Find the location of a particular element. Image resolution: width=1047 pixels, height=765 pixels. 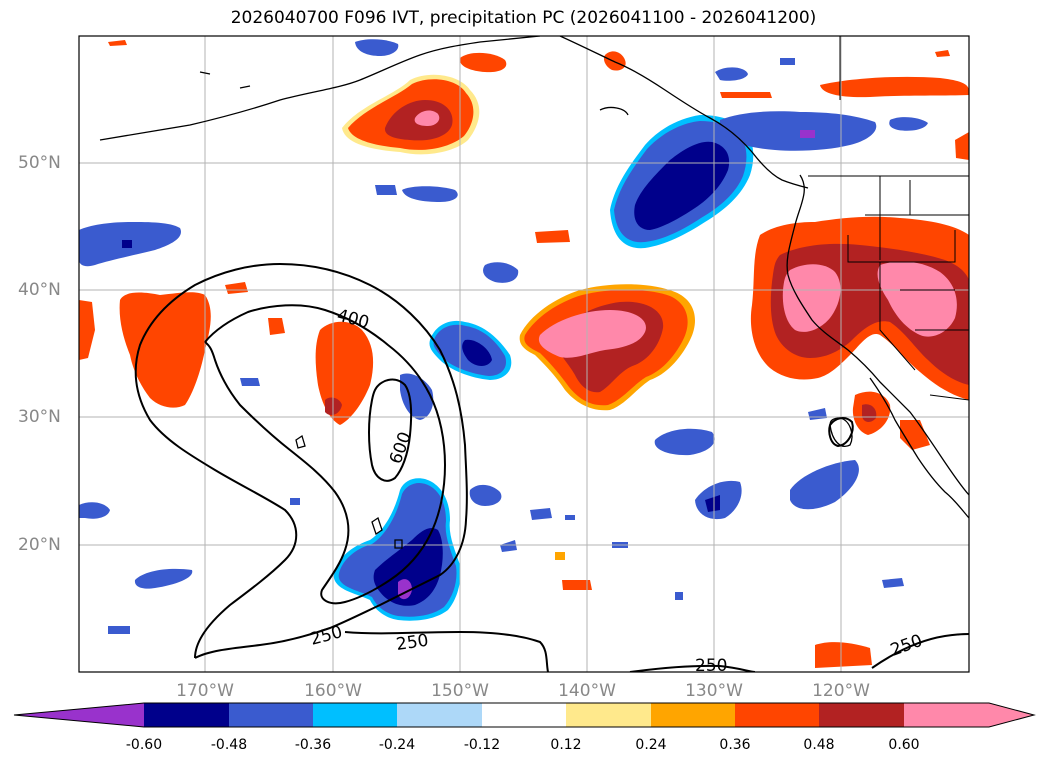

lon-label: 160°W is located at coordinates (333, 691).